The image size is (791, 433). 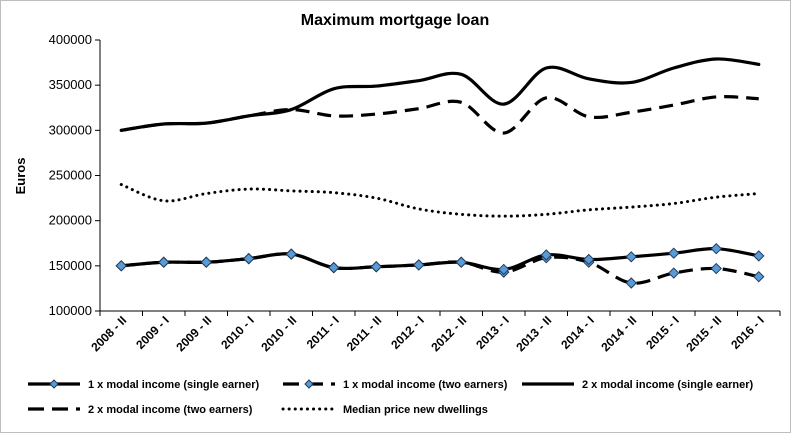 I want to click on x-tick-label: 2009 - II, so click(x=193, y=333).